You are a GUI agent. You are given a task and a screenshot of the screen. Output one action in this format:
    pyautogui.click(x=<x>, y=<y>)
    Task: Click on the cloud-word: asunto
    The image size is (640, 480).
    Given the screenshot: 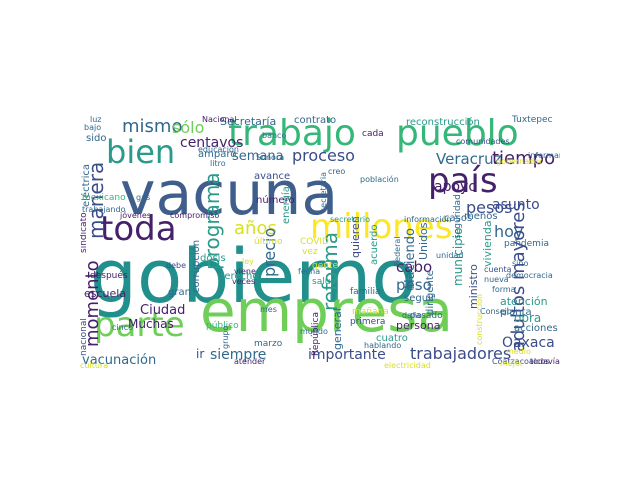 What is the action you would take?
    pyautogui.click(x=516, y=205)
    